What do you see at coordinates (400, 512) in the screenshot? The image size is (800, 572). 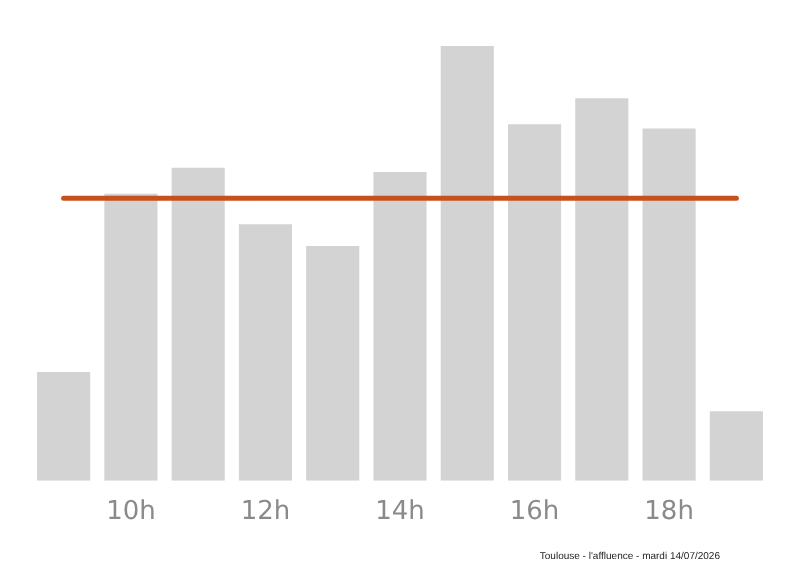 I see `x-tick-label: 14h` at bounding box center [400, 512].